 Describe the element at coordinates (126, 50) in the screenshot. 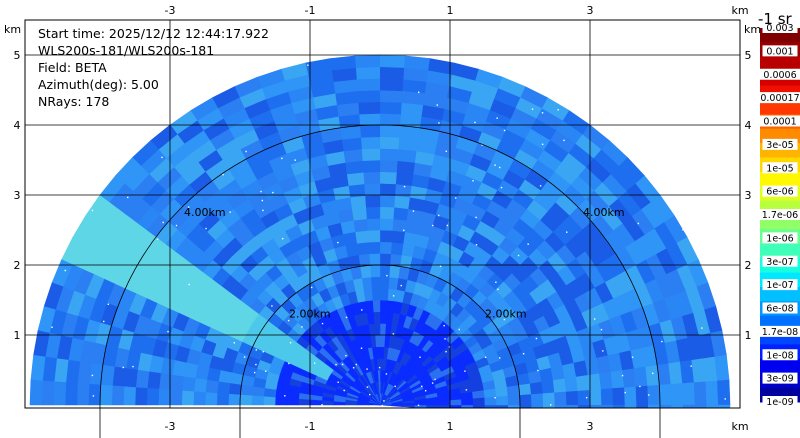

I see `instrument-name: WLS200s-181/WLS200s-181` at that location.